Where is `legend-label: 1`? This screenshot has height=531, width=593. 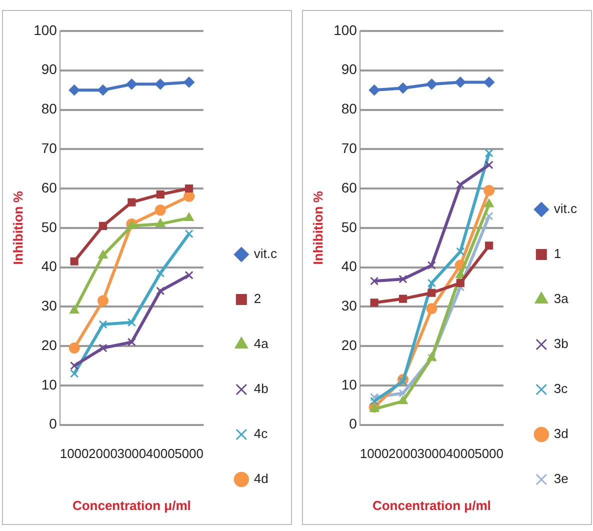 legend-label: 1 is located at coordinates (558, 254).